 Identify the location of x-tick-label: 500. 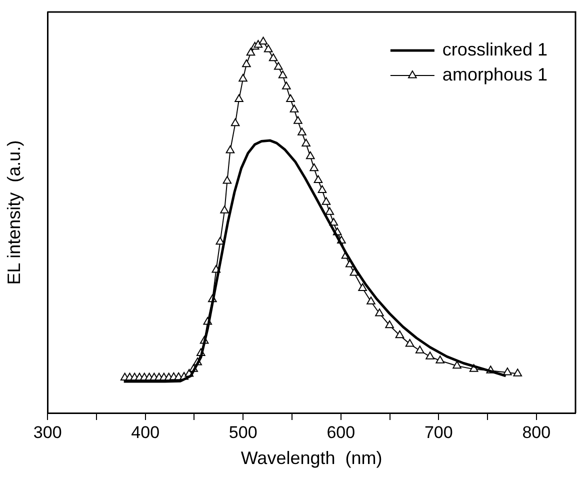
(243, 432).